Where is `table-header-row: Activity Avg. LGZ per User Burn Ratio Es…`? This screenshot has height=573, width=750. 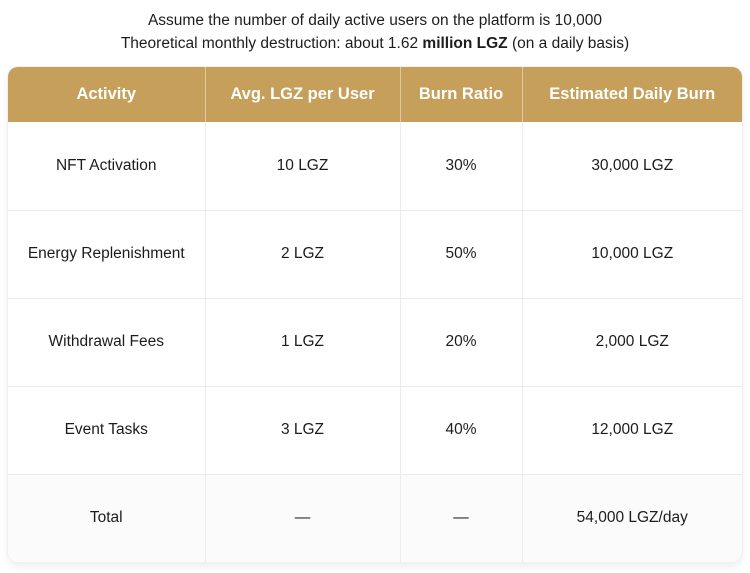
table-header-row: Activity Avg. LGZ per User Burn Ratio Es… is located at coordinates (375, 94).